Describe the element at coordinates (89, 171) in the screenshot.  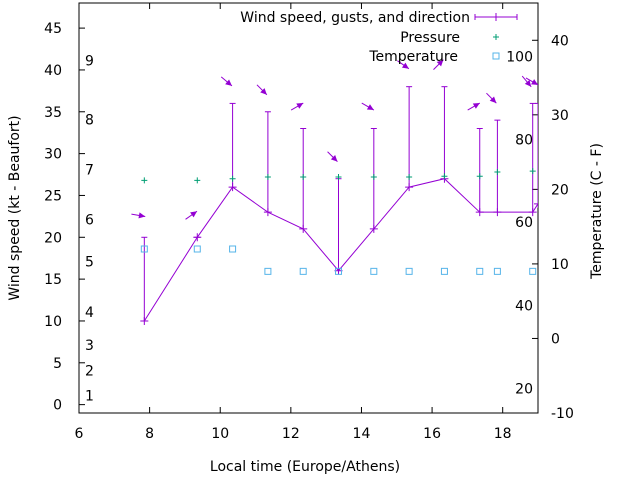
I see `beaufort-label: 7` at that location.